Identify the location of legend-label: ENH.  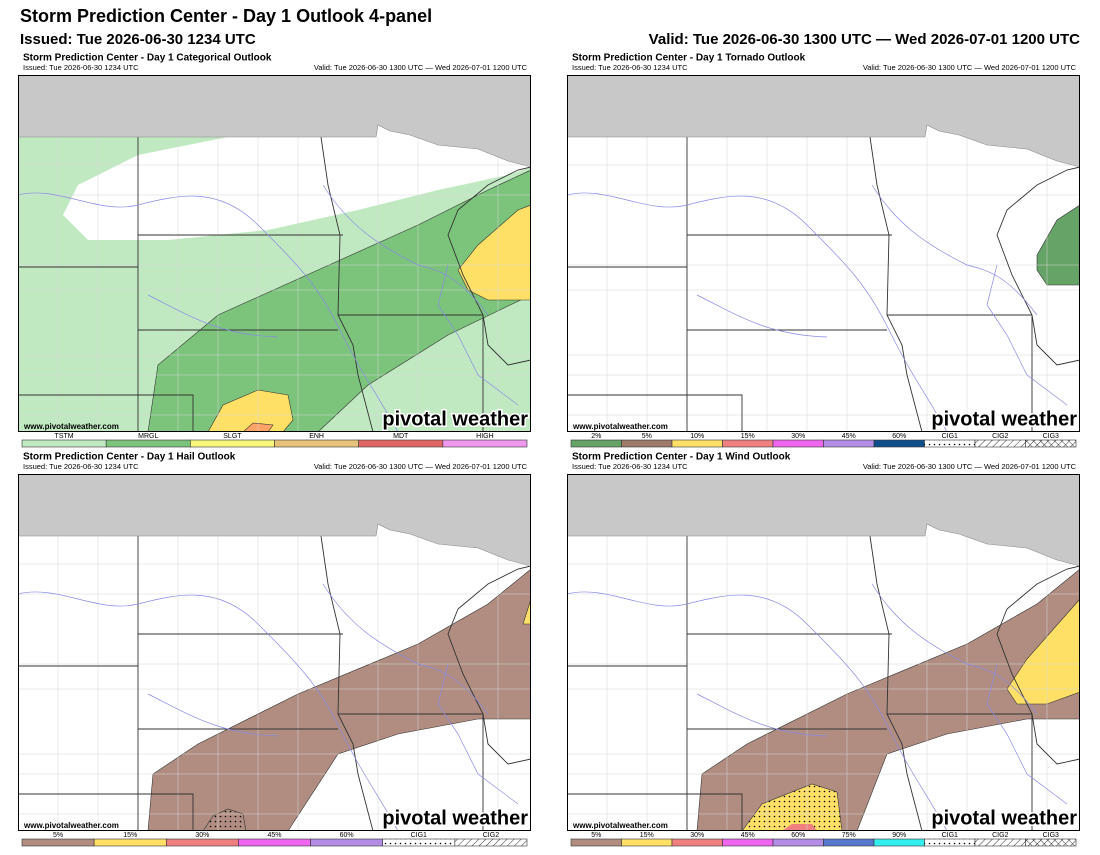
(316, 436).